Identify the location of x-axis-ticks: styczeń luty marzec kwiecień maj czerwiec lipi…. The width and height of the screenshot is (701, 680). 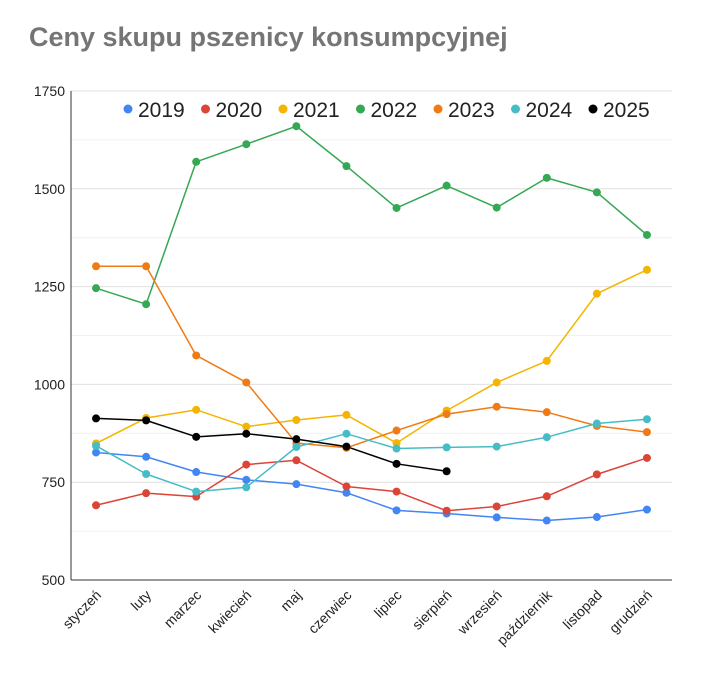
(357, 617).